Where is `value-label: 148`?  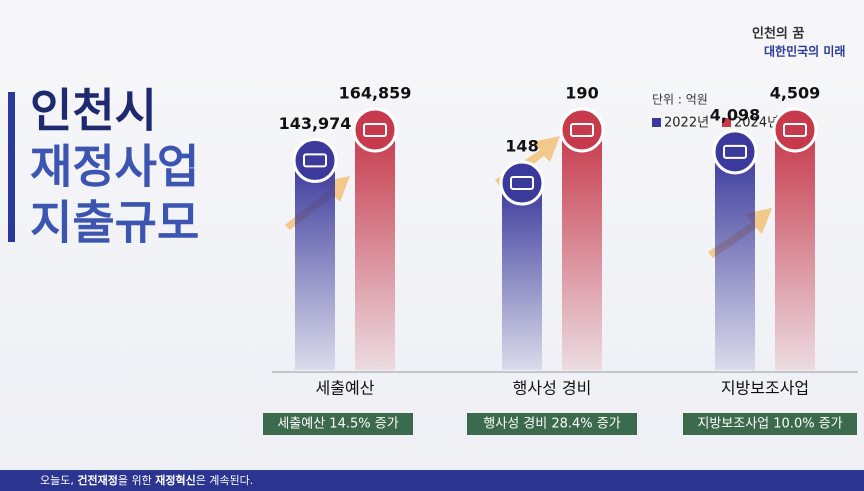
value-label: 148 is located at coordinates (521, 146).